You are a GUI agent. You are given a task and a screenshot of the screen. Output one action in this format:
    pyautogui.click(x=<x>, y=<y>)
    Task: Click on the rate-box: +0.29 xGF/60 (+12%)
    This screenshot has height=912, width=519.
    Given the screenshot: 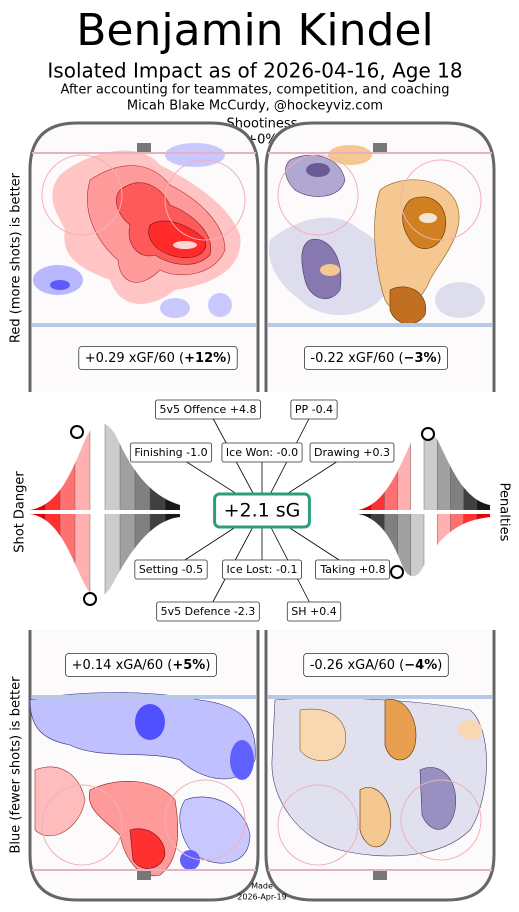 What is the action you would take?
    pyautogui.click(x=158, y=358)
    